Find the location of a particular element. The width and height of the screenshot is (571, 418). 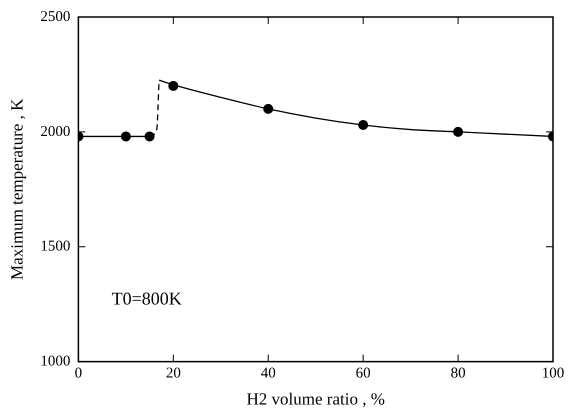

x-tick-label: 80 is located at coordinates (458, 374).